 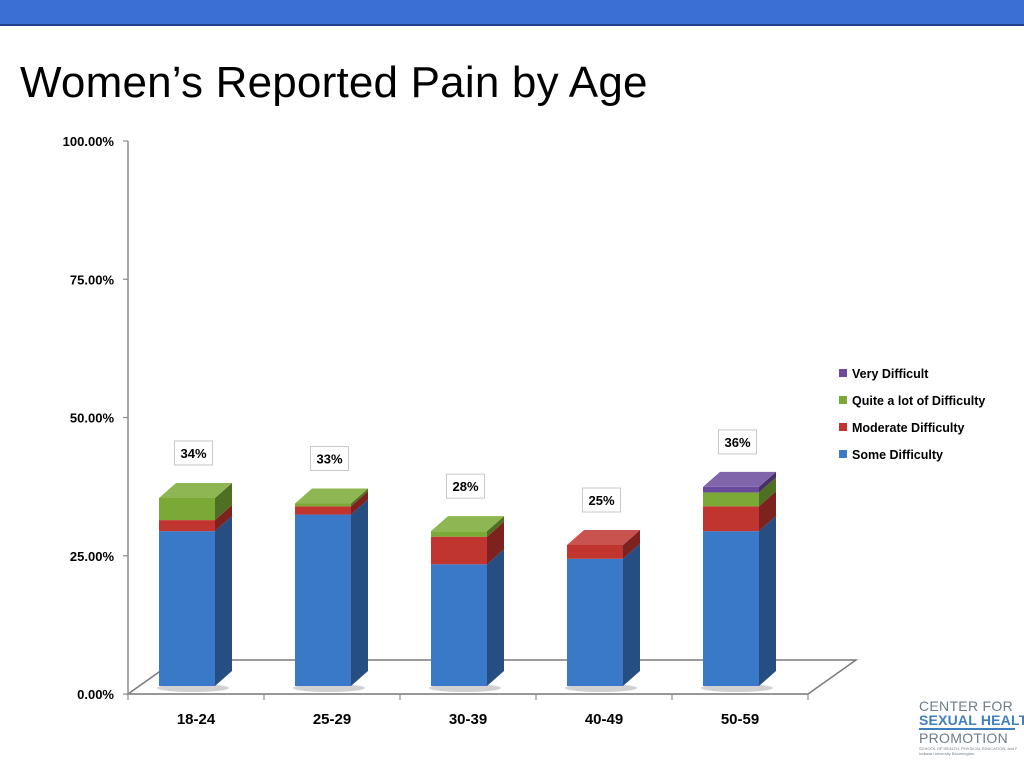 I want to click on y-tick-label: 100.00%, so click(x=89, y=141).